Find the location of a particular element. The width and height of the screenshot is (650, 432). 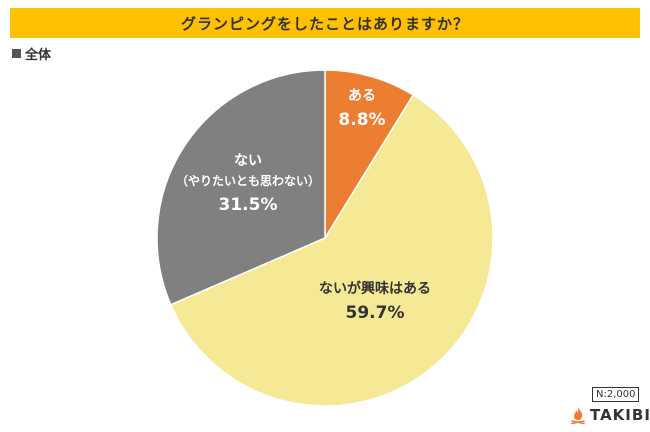

legend-label: 全体 is located at coordinates (38, 55).